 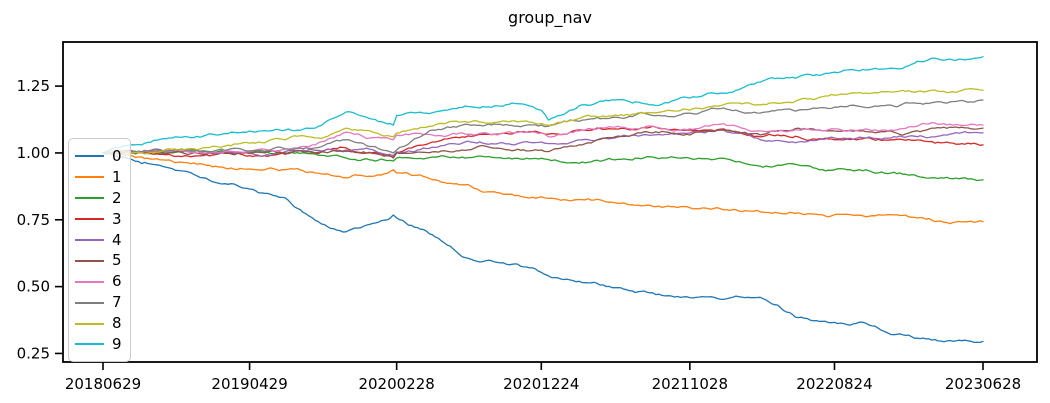 I want to click on legend-label: 1, so click(x=117, y=176).